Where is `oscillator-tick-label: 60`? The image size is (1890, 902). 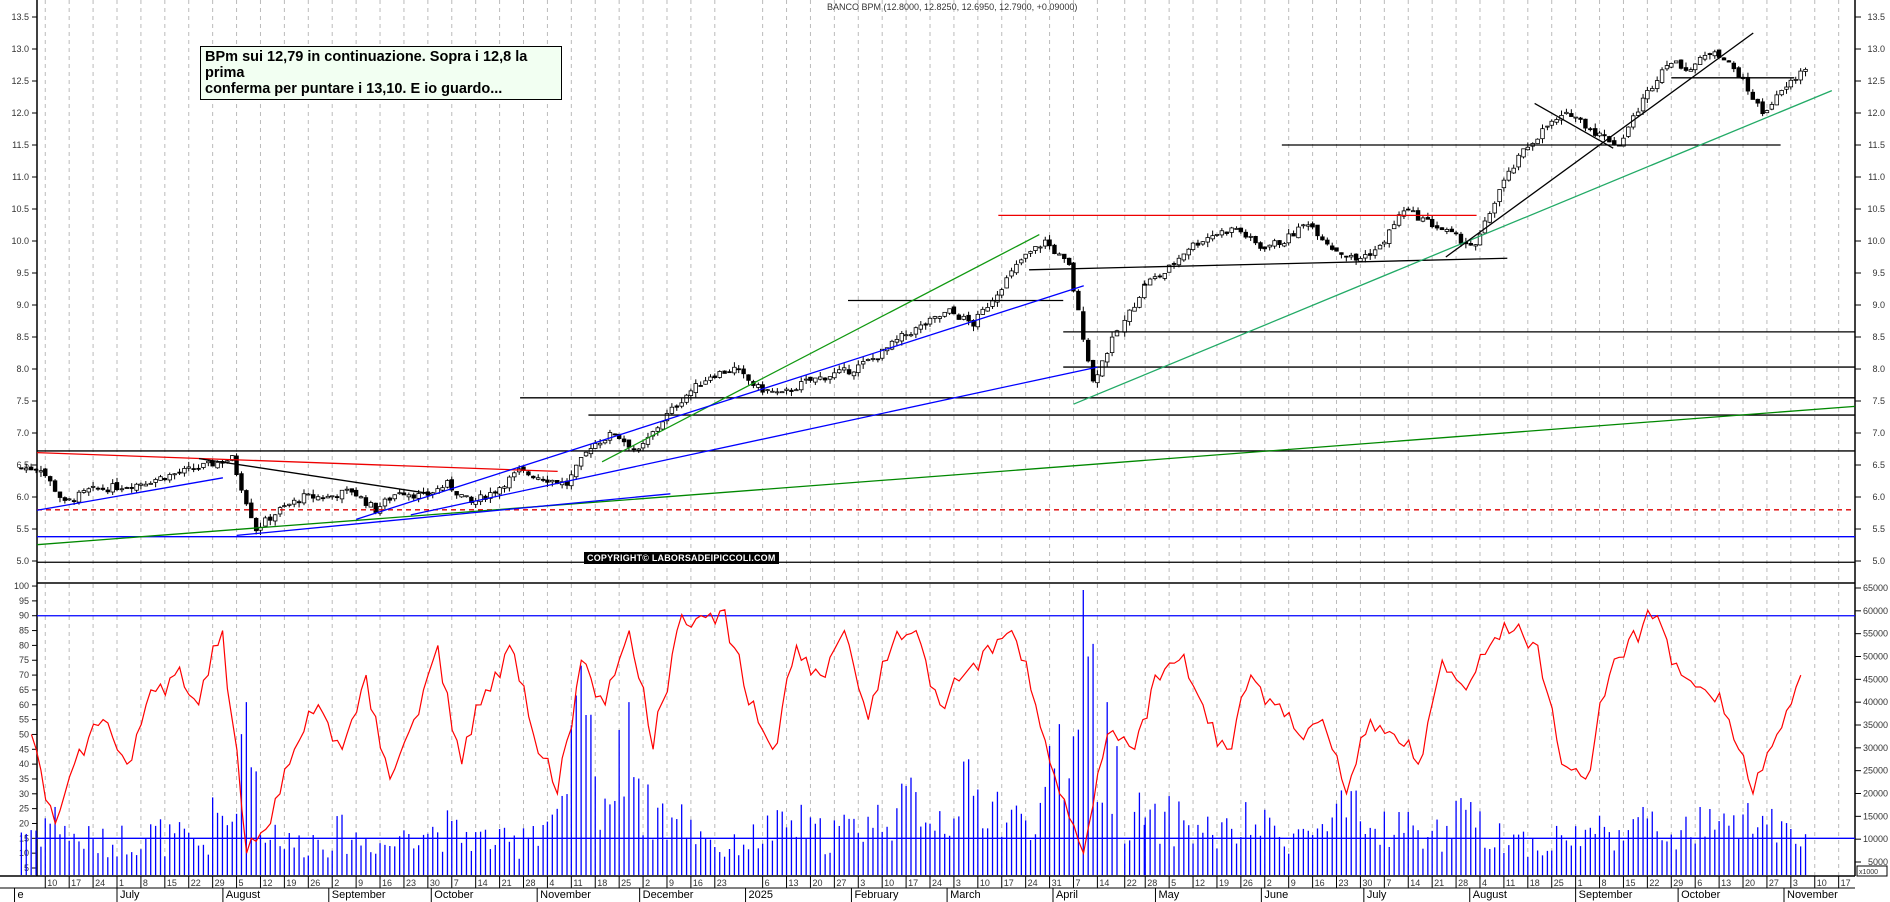
oscillator-tick-label: 60 is located at coordinates (24, 705).